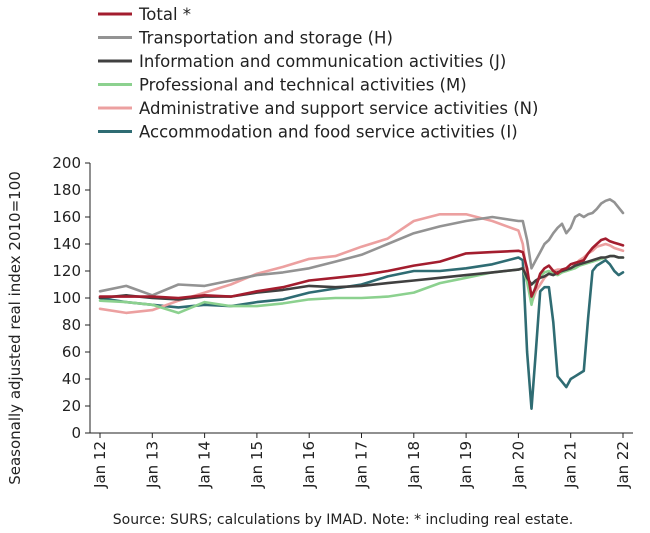 The height and width of the screenshot is (533, 650). What do you see at coordinates (414, 465) in the screenshot?
I see `x-tick-label: Jan 18` at bounding box center [414, 465].